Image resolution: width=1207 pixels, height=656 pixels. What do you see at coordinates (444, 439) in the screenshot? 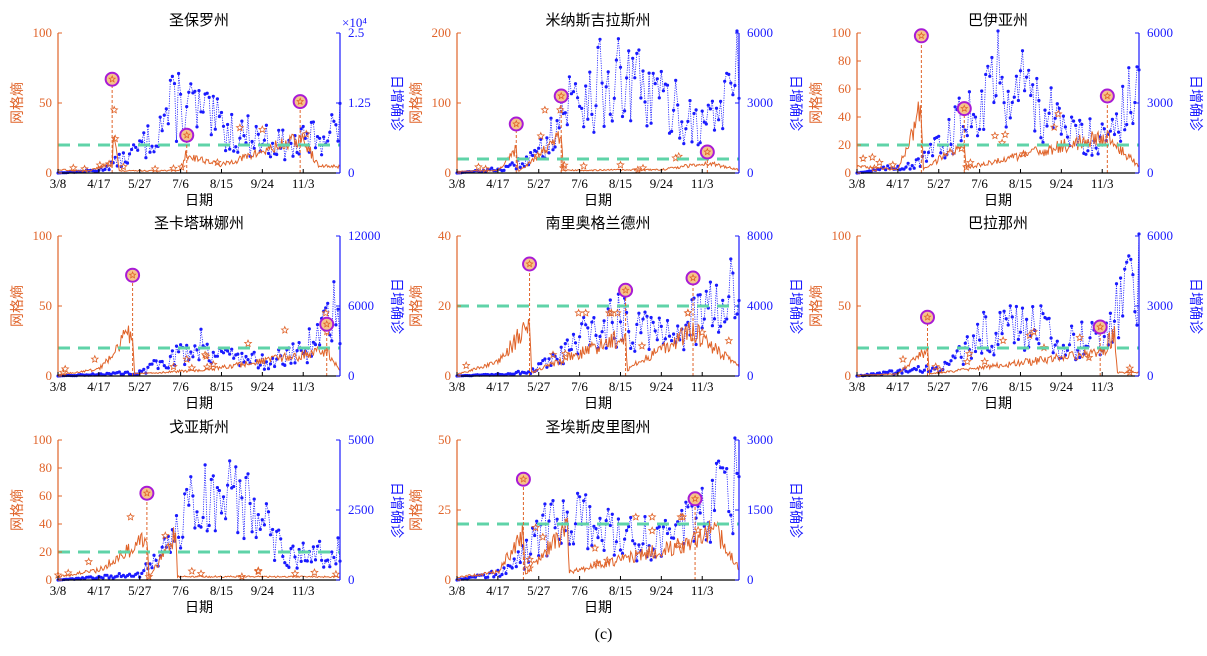
I see `left-tick-label: 50` at bounding box center [444, 439].